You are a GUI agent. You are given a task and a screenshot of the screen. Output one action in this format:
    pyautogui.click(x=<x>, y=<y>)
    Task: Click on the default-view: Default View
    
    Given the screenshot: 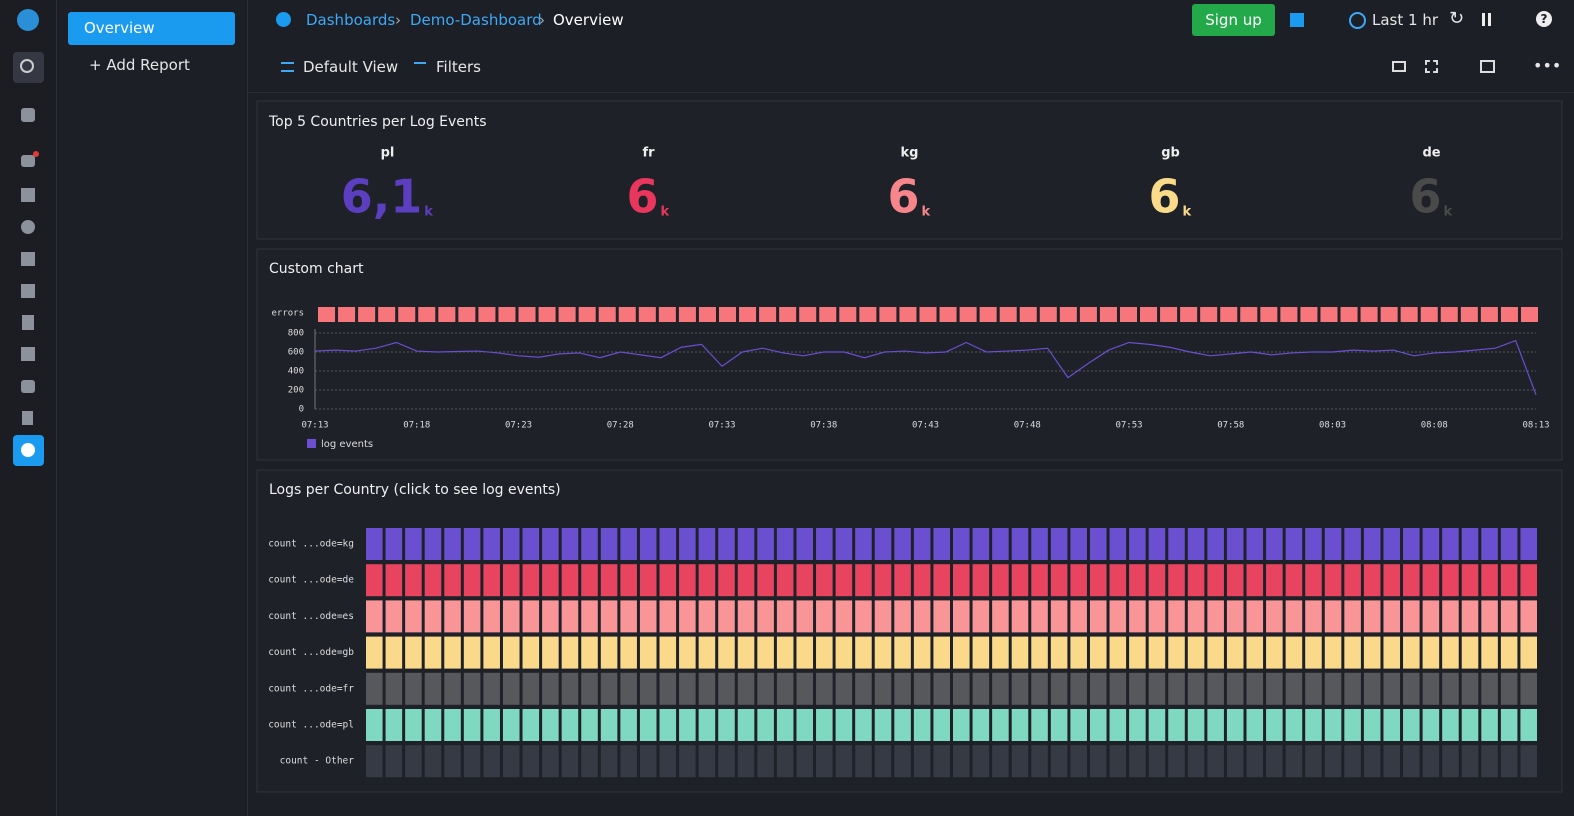 What is the action you would take?
    pyautogui.click(x=351, y=67)
    